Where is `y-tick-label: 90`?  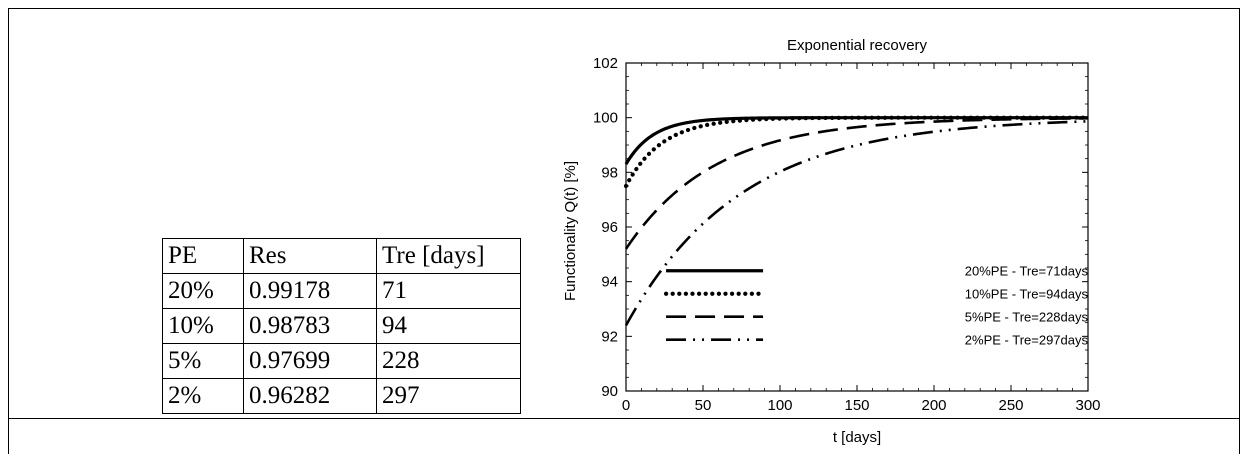
y-tick-label: 90 is located at coordinates (609, 391).